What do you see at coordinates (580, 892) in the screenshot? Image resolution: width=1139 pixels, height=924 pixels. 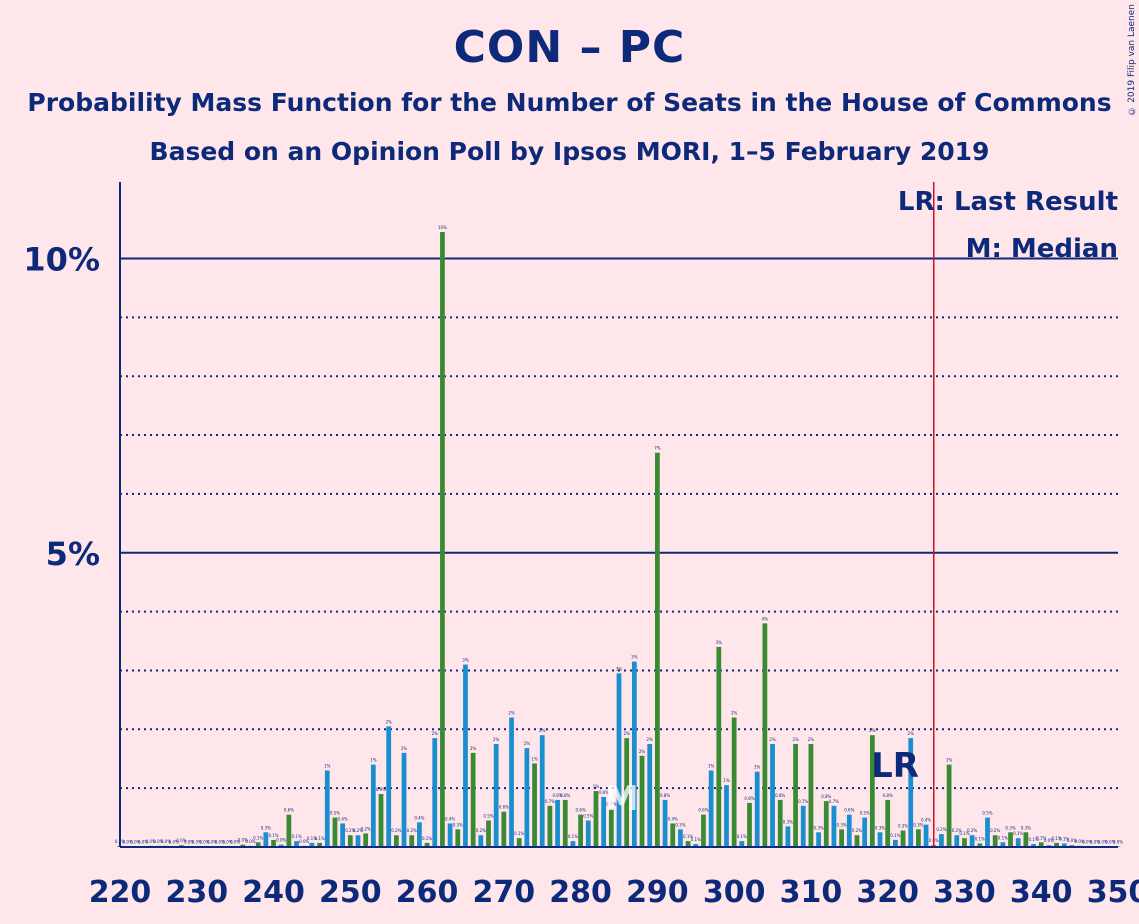 I see `x-tick-label: 280` at bounding box center [580, 892].